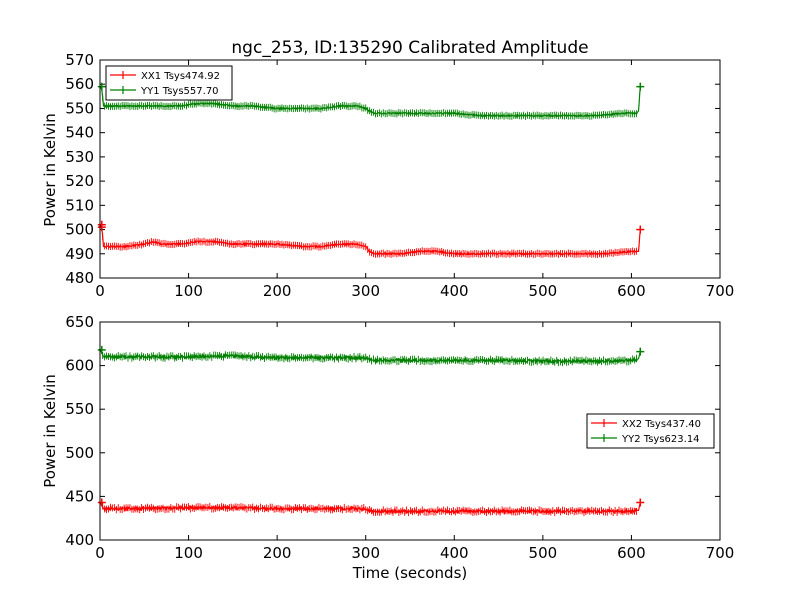 The height and width of the screenshot is (600, 800). I want to click on legend-label: YY1 Tsys557.70, so click(179, 91).